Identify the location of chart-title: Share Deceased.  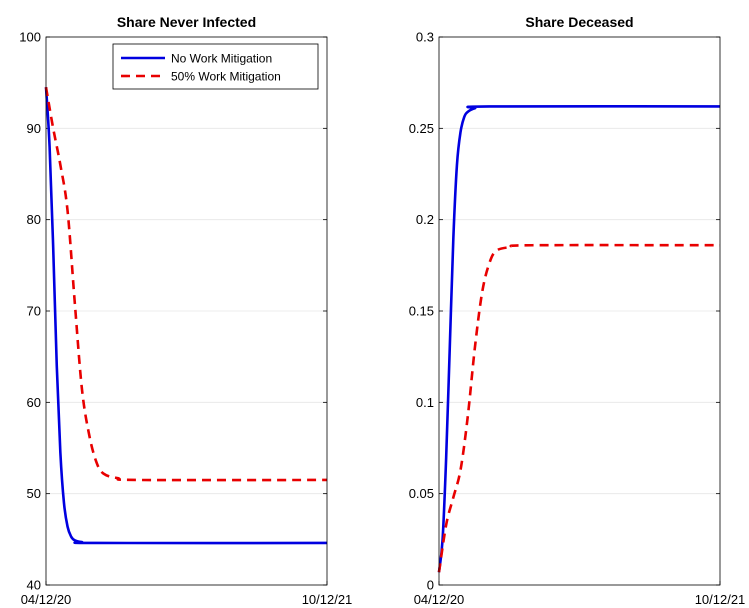
(579, 22).